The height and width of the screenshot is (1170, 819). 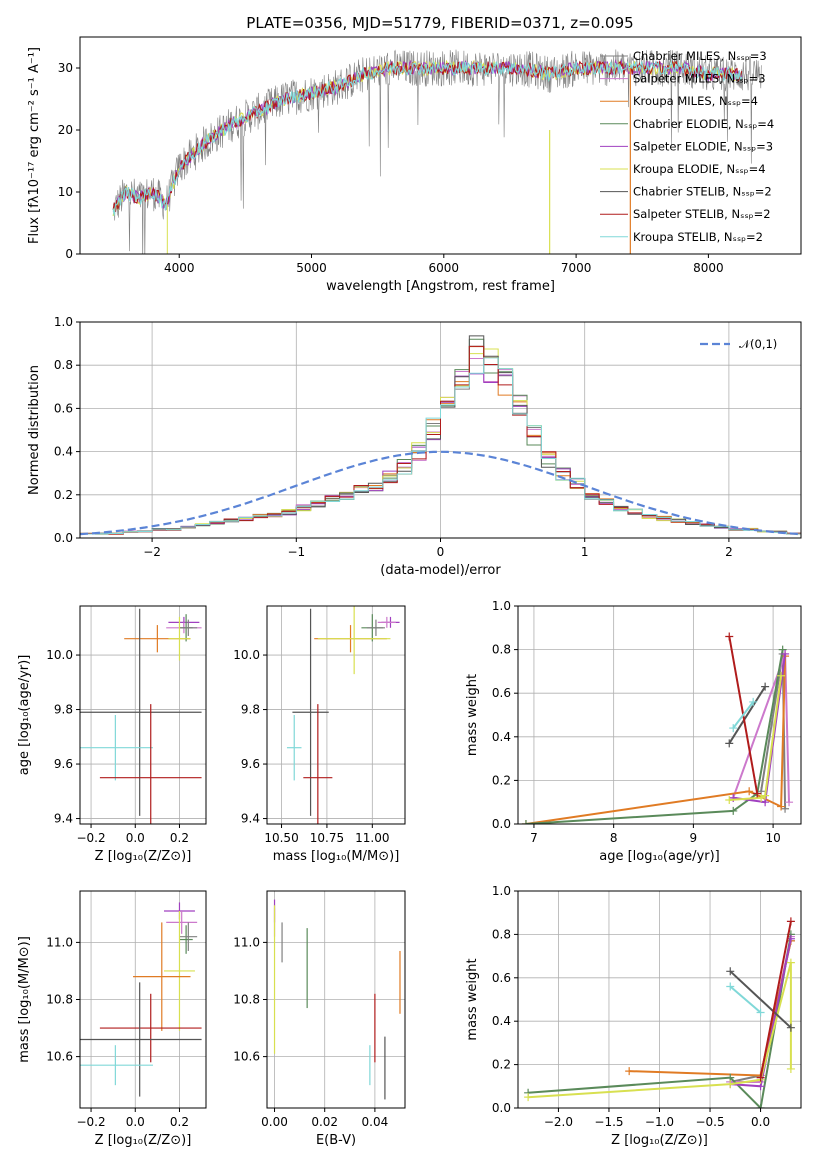 I want to click on legend-entry: Chabrier ELODIE, Nₛₛₚ=4, so click(x=703, y=124).